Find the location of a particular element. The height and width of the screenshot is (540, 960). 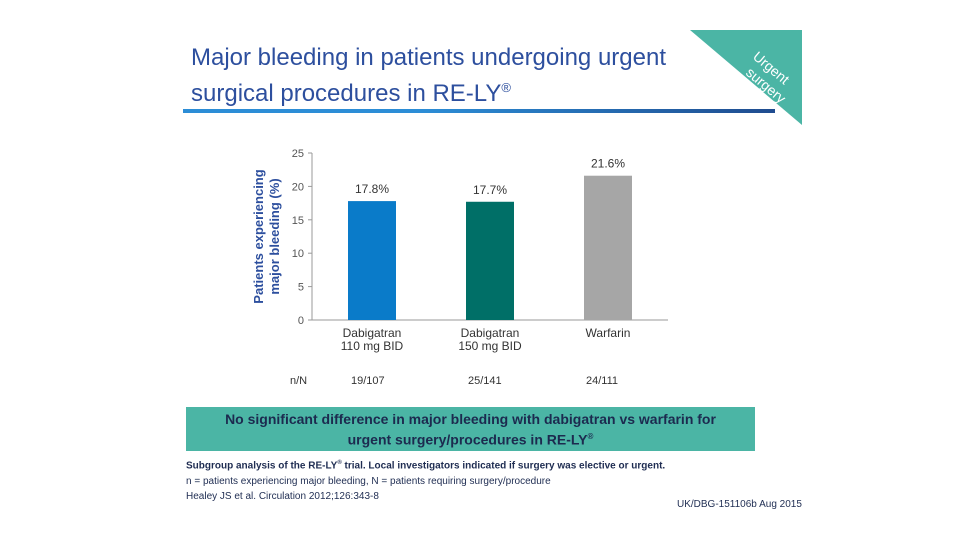

banner-line-2: urgent surgery/procedures in RE-LY is located at coordinates (467, 439).